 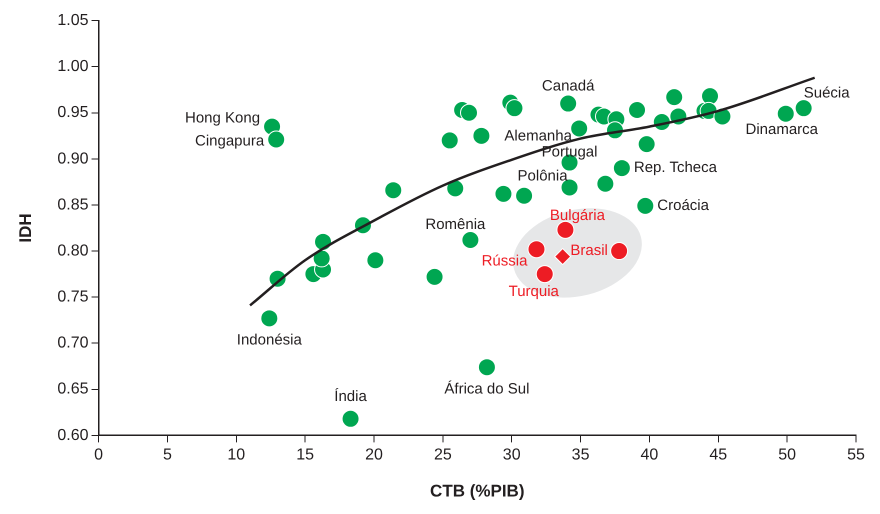 I want to click on annotation: Turquia, so click(x=534, y=291).